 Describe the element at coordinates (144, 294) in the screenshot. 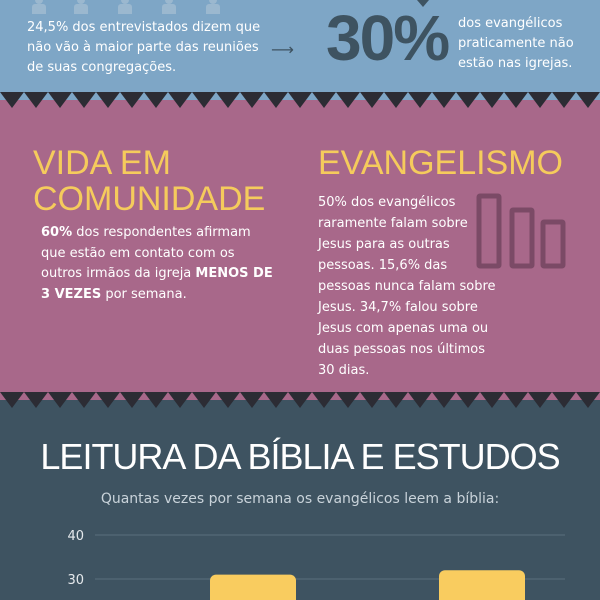

I see `vida-text-part2: por semana.` at that location.